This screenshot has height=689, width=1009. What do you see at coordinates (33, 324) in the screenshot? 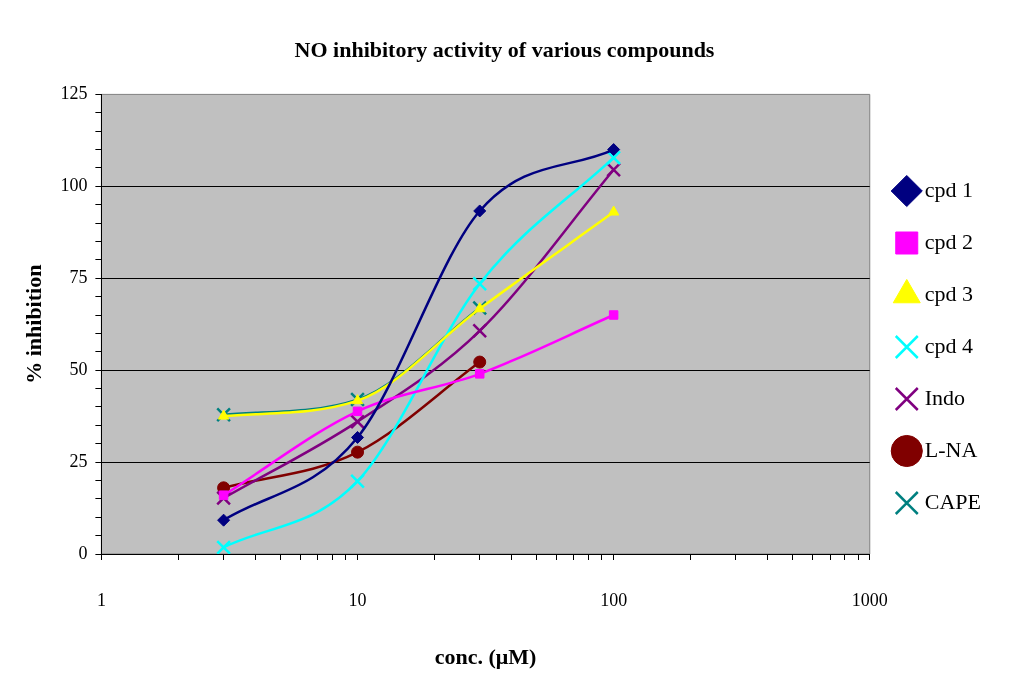
I see `y-axis-title: % inhibition` at bounding box center [33, 324].